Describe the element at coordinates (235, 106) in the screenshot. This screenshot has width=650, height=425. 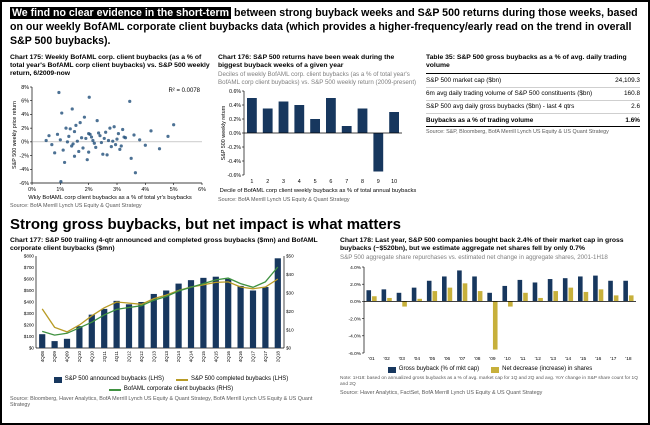
I see `svg-text: 0.4%` at that location.